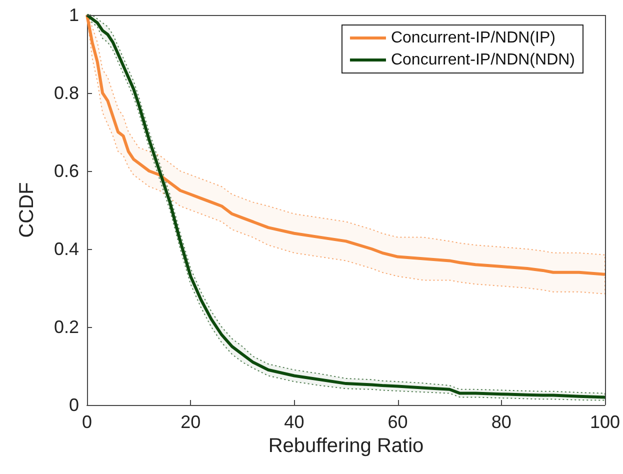 This screenshot has width=623, height=474. Describe the element at coordinates (66, 171) in the screenshot. I see `y-tick-label: 0.6` at that location.